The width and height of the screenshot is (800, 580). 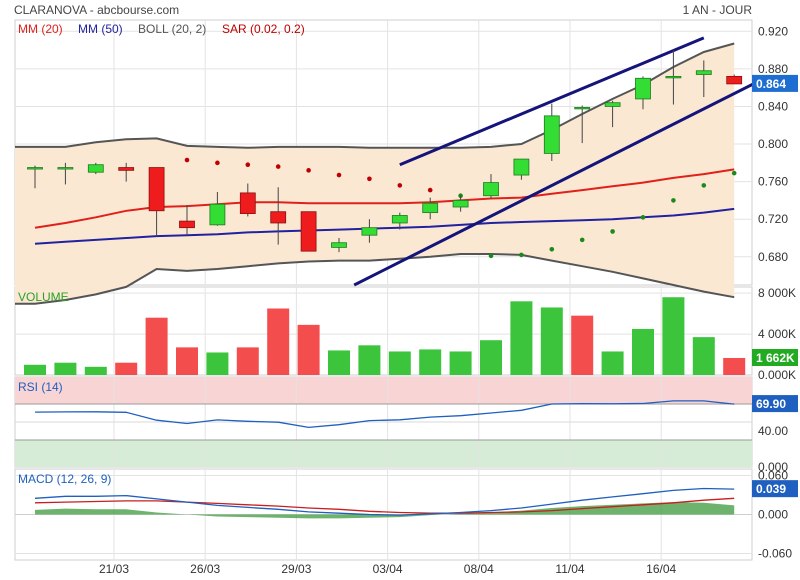 I want to click on price-y-tick: 0.840, so click(x=773, y=106).